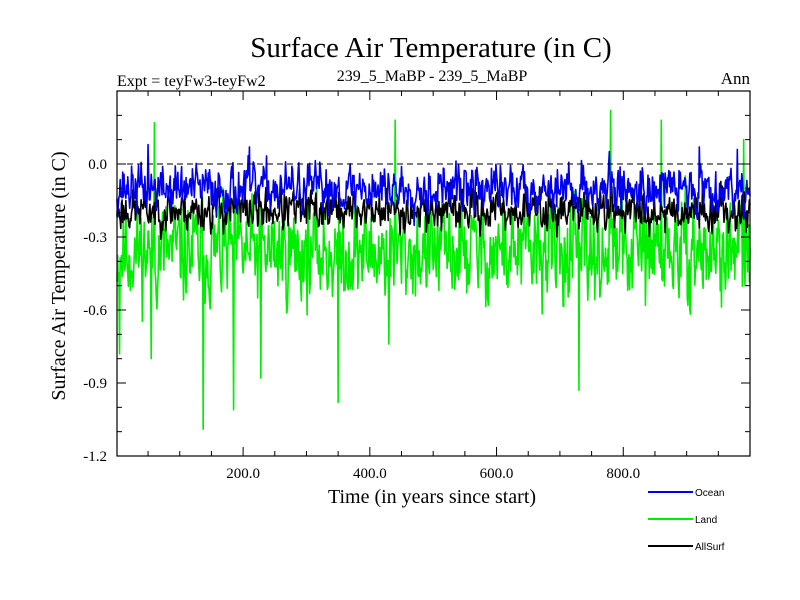 Image resolution: width=800 pixels, height=600 pixels. Describe the element at coordinates (709, 493) in the screenshot. I see `legend-label-ocean: Ocean` at that location.